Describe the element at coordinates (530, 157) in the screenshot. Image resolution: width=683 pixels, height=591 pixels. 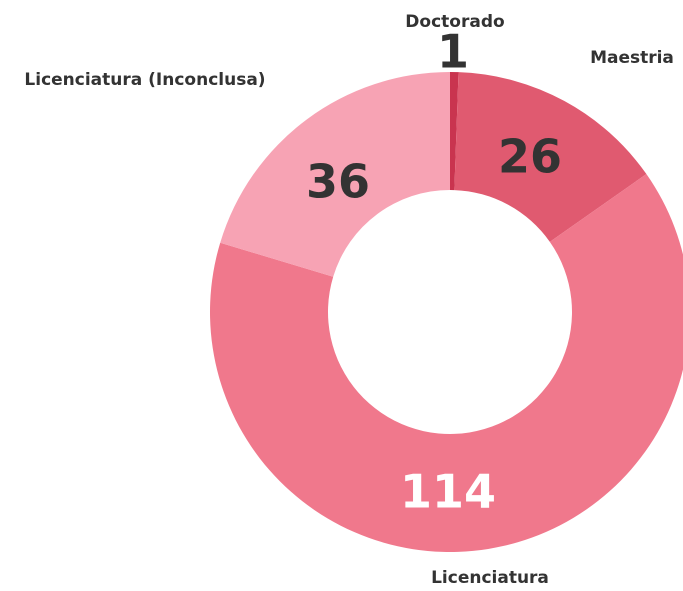
I see `value-label: 26` at that location.